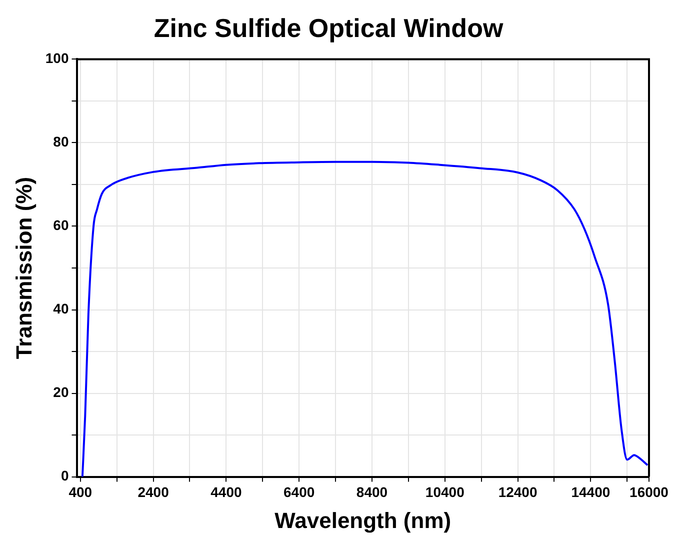 The image size is (679, 543). I want to click on x-tick-label: 400, so click(80, 492).